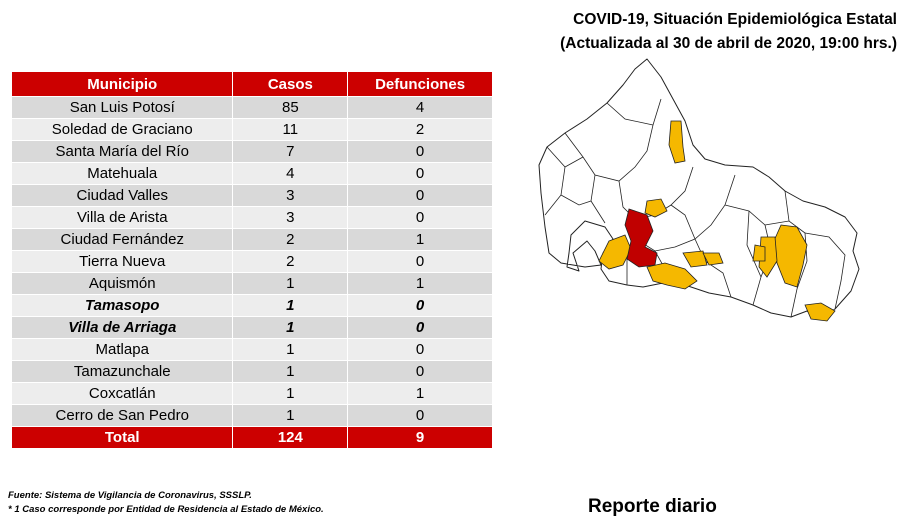 The width and height of the screenshot is (913, 532). I want to click on table-row: Matlapa 1 0, so click(251, 349).